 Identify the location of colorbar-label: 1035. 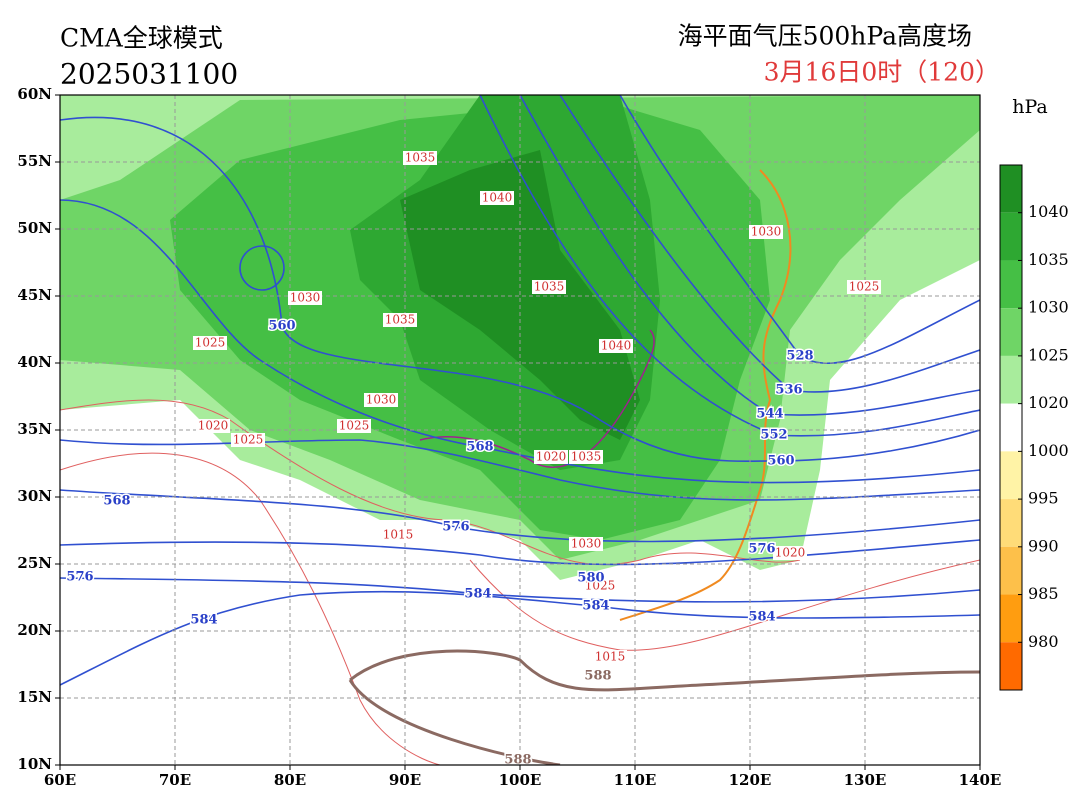
(1048, 259).